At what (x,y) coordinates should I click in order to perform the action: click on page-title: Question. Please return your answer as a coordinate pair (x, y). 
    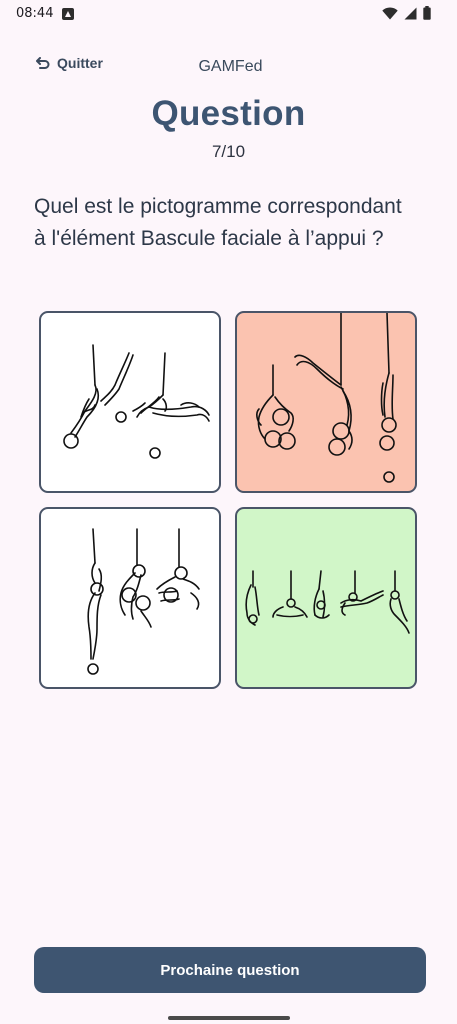
    Looking at the image, I should click on (228, 113).